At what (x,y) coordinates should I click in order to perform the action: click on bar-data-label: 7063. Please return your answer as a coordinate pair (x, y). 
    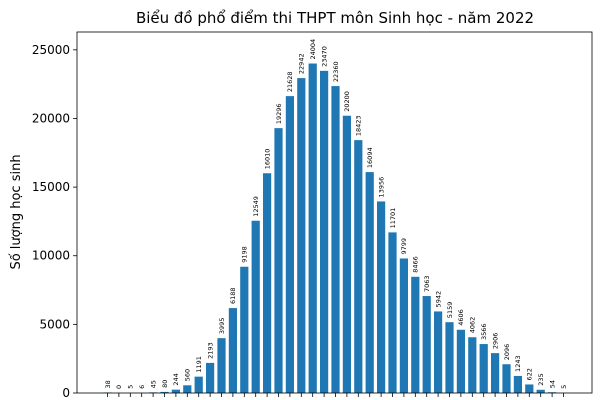
    Looking at the image, I should click on (427, 284).